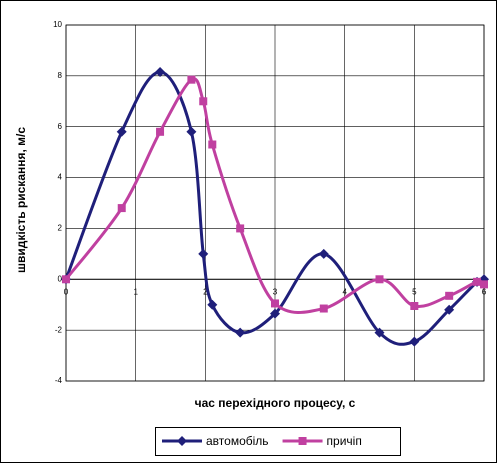 The image size is (497, 463). I want to click on x-axis-title: час перехідного процесу, с, so click(275, 403).